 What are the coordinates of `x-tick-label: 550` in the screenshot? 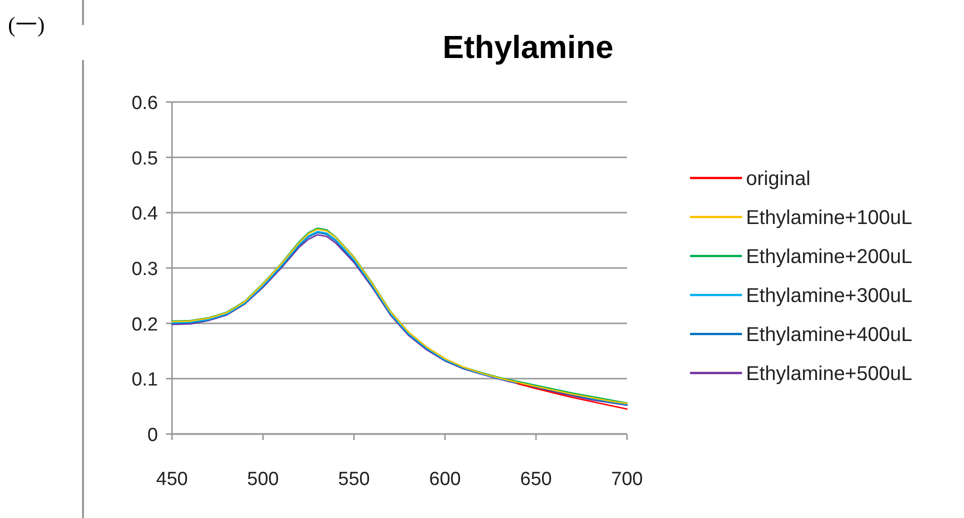 It's located at (354, 479).